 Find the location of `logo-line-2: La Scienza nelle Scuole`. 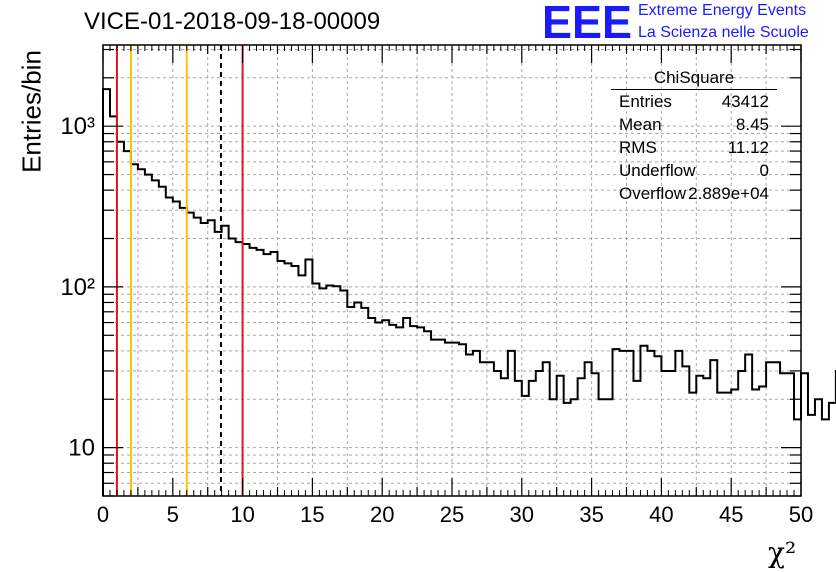

logo-line-2: La Scienza nelle Scuole is located at coordinates (723, 32).